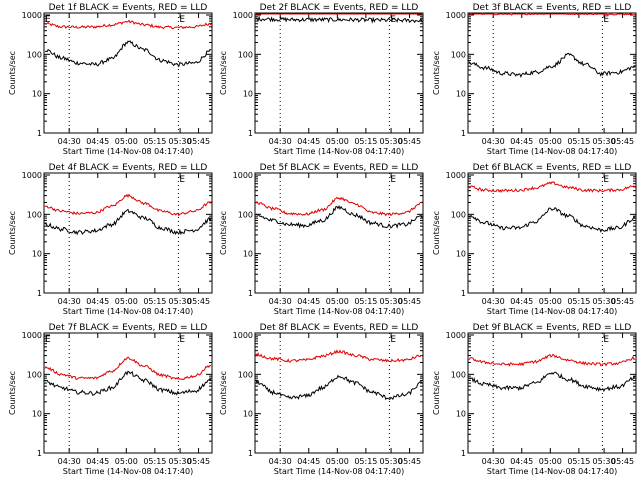 This screenshot has height=480, width=640. I want to click on chart-title: Det 9f BLACK = Events, RED = LLD, so click(552, 328).